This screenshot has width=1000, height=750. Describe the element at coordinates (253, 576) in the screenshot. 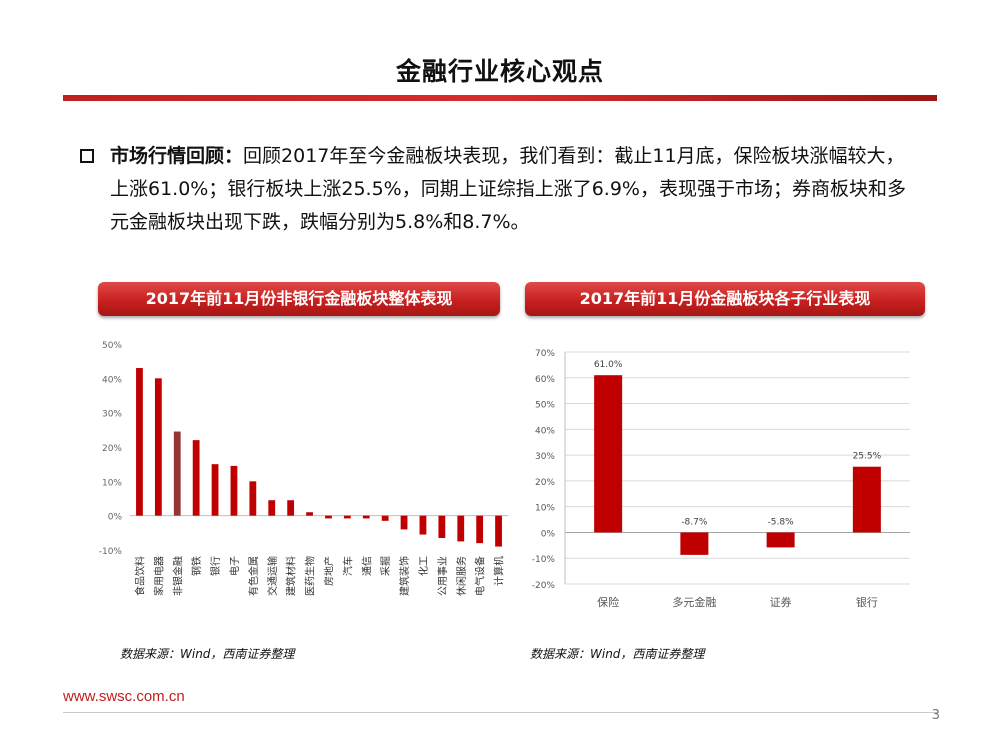

I see `x-tick-label: 有色金属` at that location.